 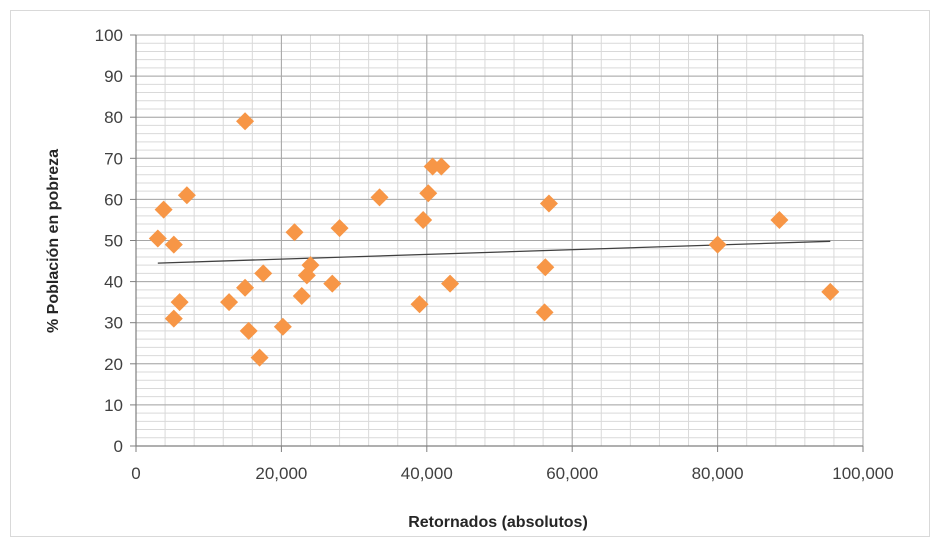 What do you see at coordinates (113, 158) in the screenshot?
I see `y-tick-label: 70` at bounding box center [113, 158].